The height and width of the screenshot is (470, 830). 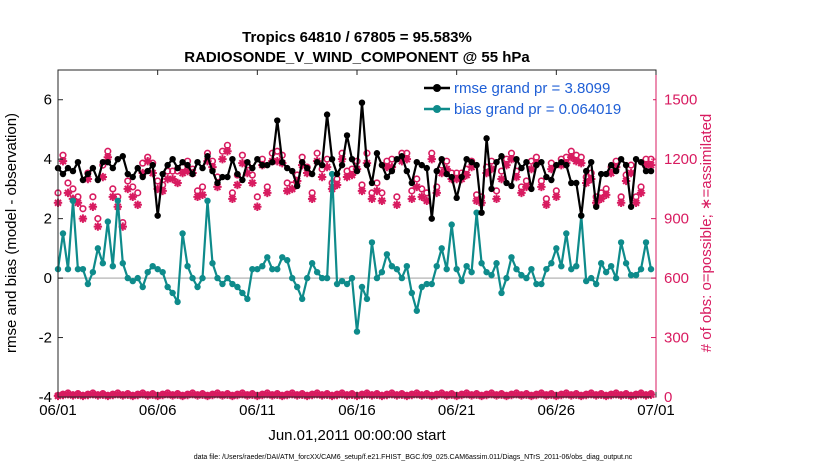 I want to click on legend-bias-label: bias grand pr = 0.064019, so click(x=537, y=109).